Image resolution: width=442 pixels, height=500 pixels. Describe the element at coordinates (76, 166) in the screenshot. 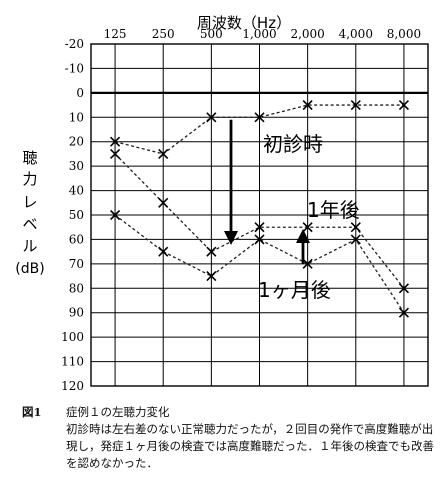

I see `y-tick-label: 30` at that location.